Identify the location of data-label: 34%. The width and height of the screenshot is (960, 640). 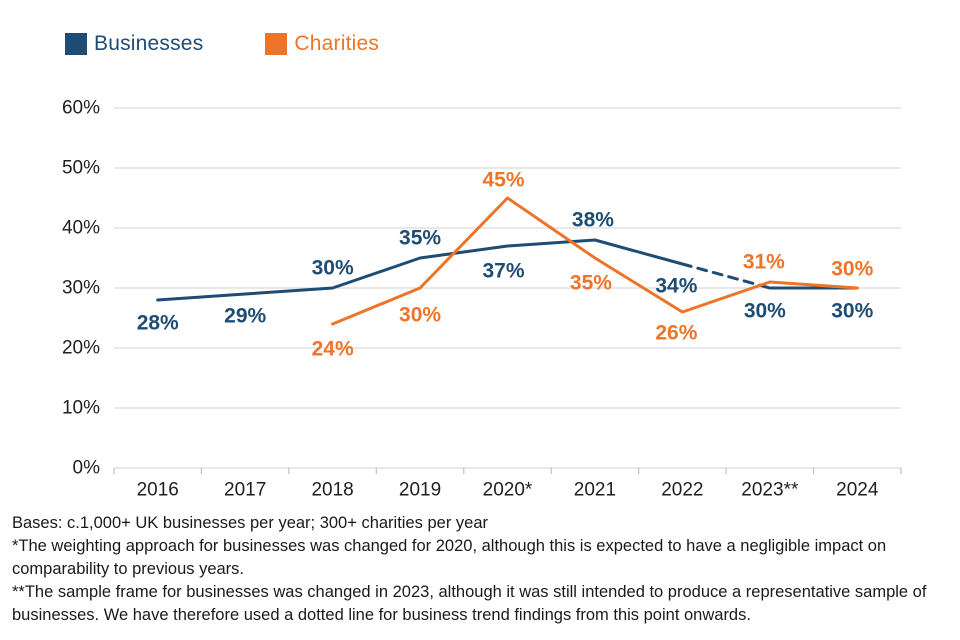
(676, 286).